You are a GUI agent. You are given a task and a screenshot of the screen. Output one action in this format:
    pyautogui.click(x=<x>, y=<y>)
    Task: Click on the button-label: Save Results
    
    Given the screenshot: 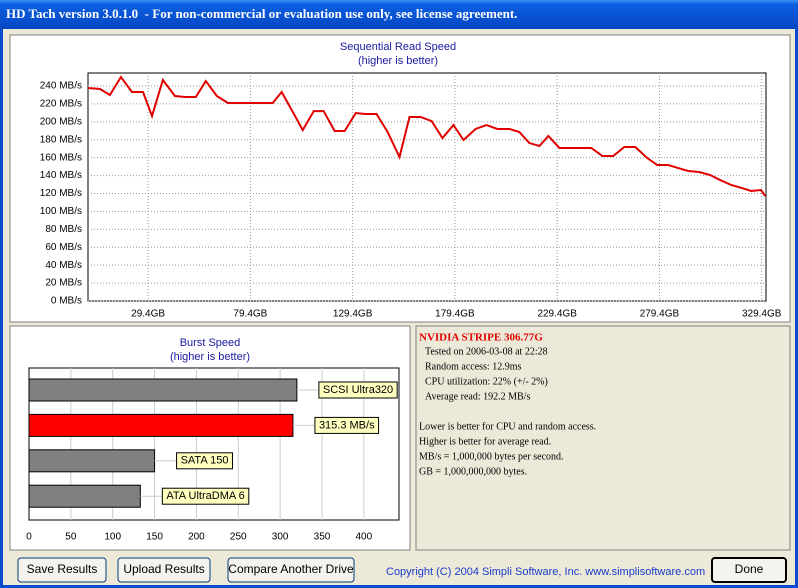 What is the action you would take?
    pyautogui.click(x=62, y=569)
    